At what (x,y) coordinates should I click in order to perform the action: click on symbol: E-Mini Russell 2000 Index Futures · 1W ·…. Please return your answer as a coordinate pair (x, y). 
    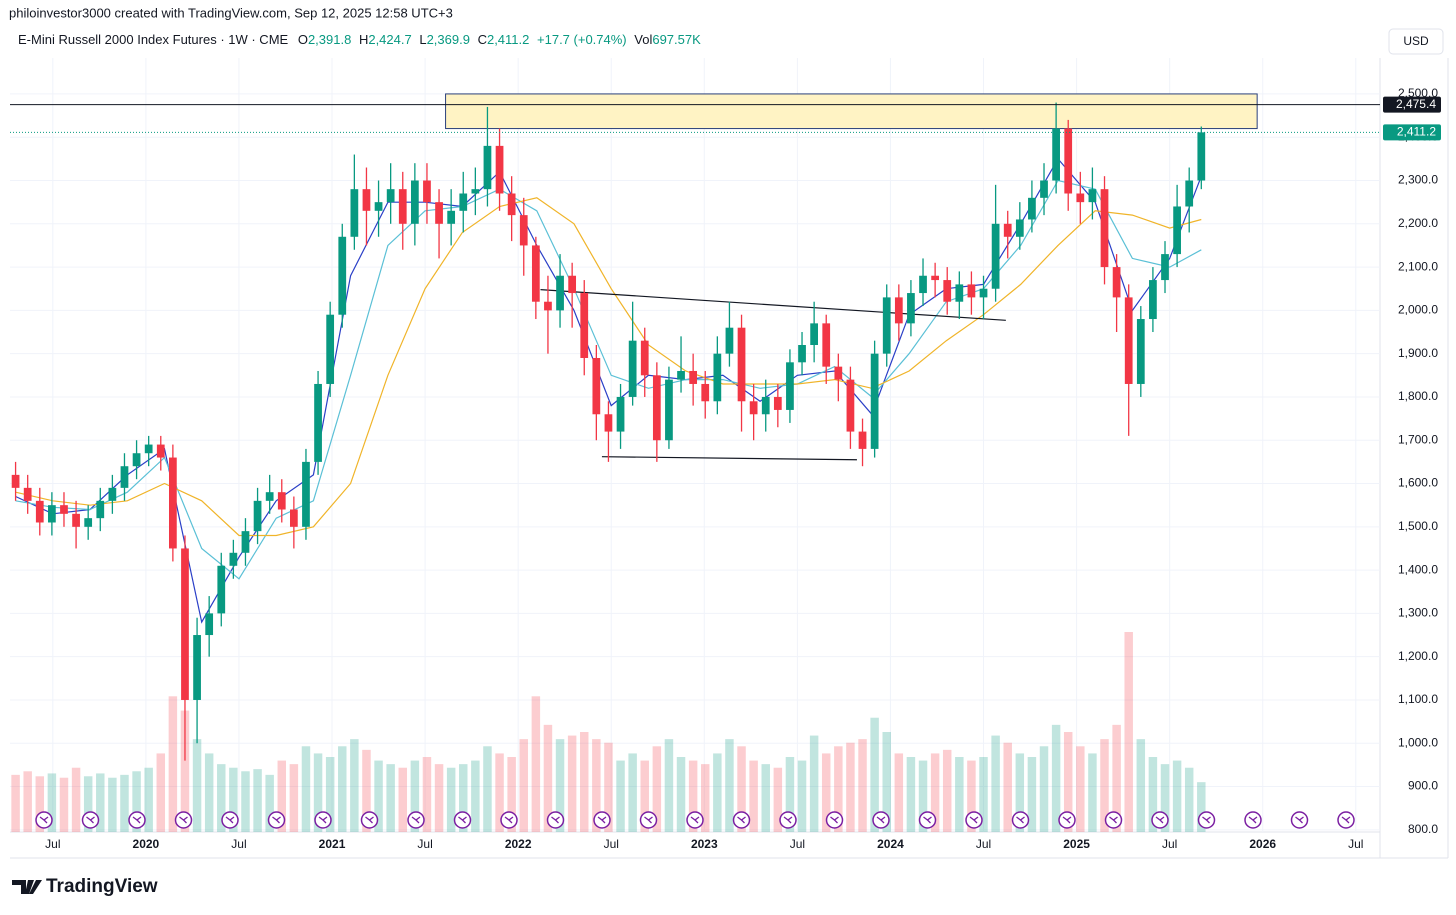
    Looking at the image, I should click on (153, 39).